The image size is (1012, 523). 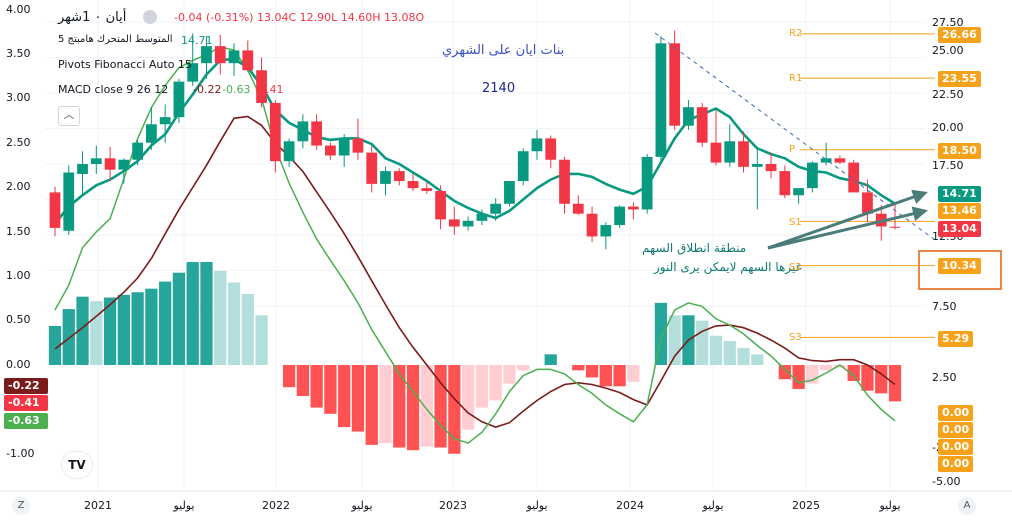 I want to click on macd-left-tick: 4.00, so click(x=18, y=9).